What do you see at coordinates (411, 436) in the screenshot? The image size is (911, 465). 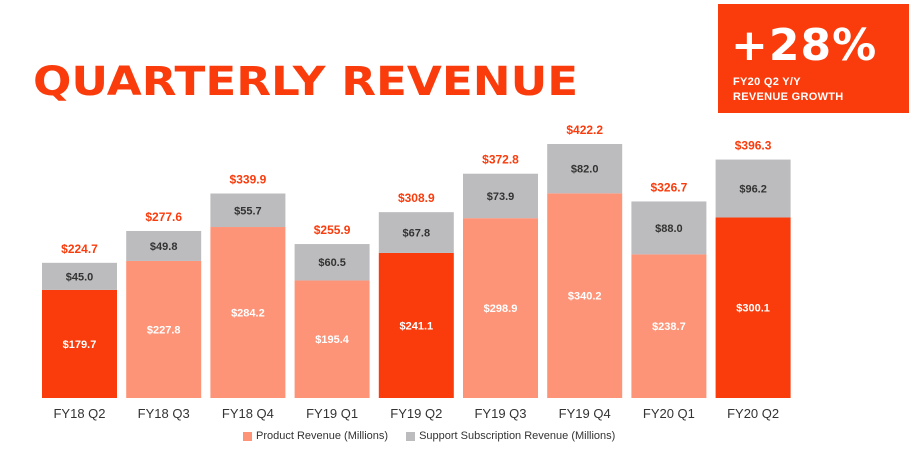 I see `legend-swatch-support` at bounding box center [411, 436].